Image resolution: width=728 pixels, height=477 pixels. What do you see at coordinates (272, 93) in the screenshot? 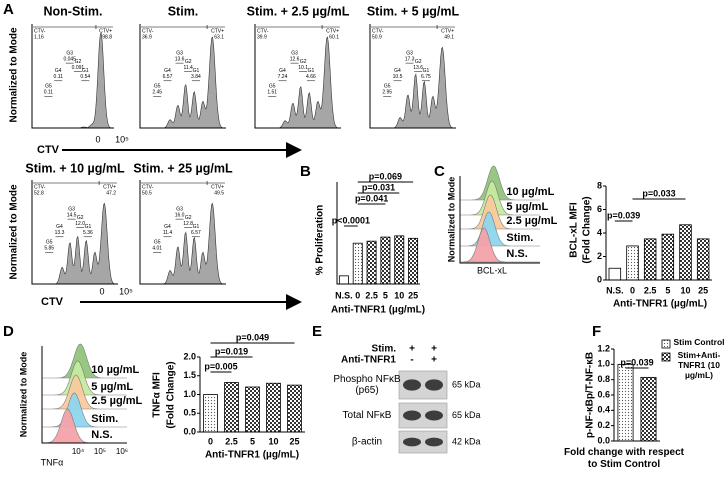
I see `gate-value: 1.51` at bounding box center [272, 93].